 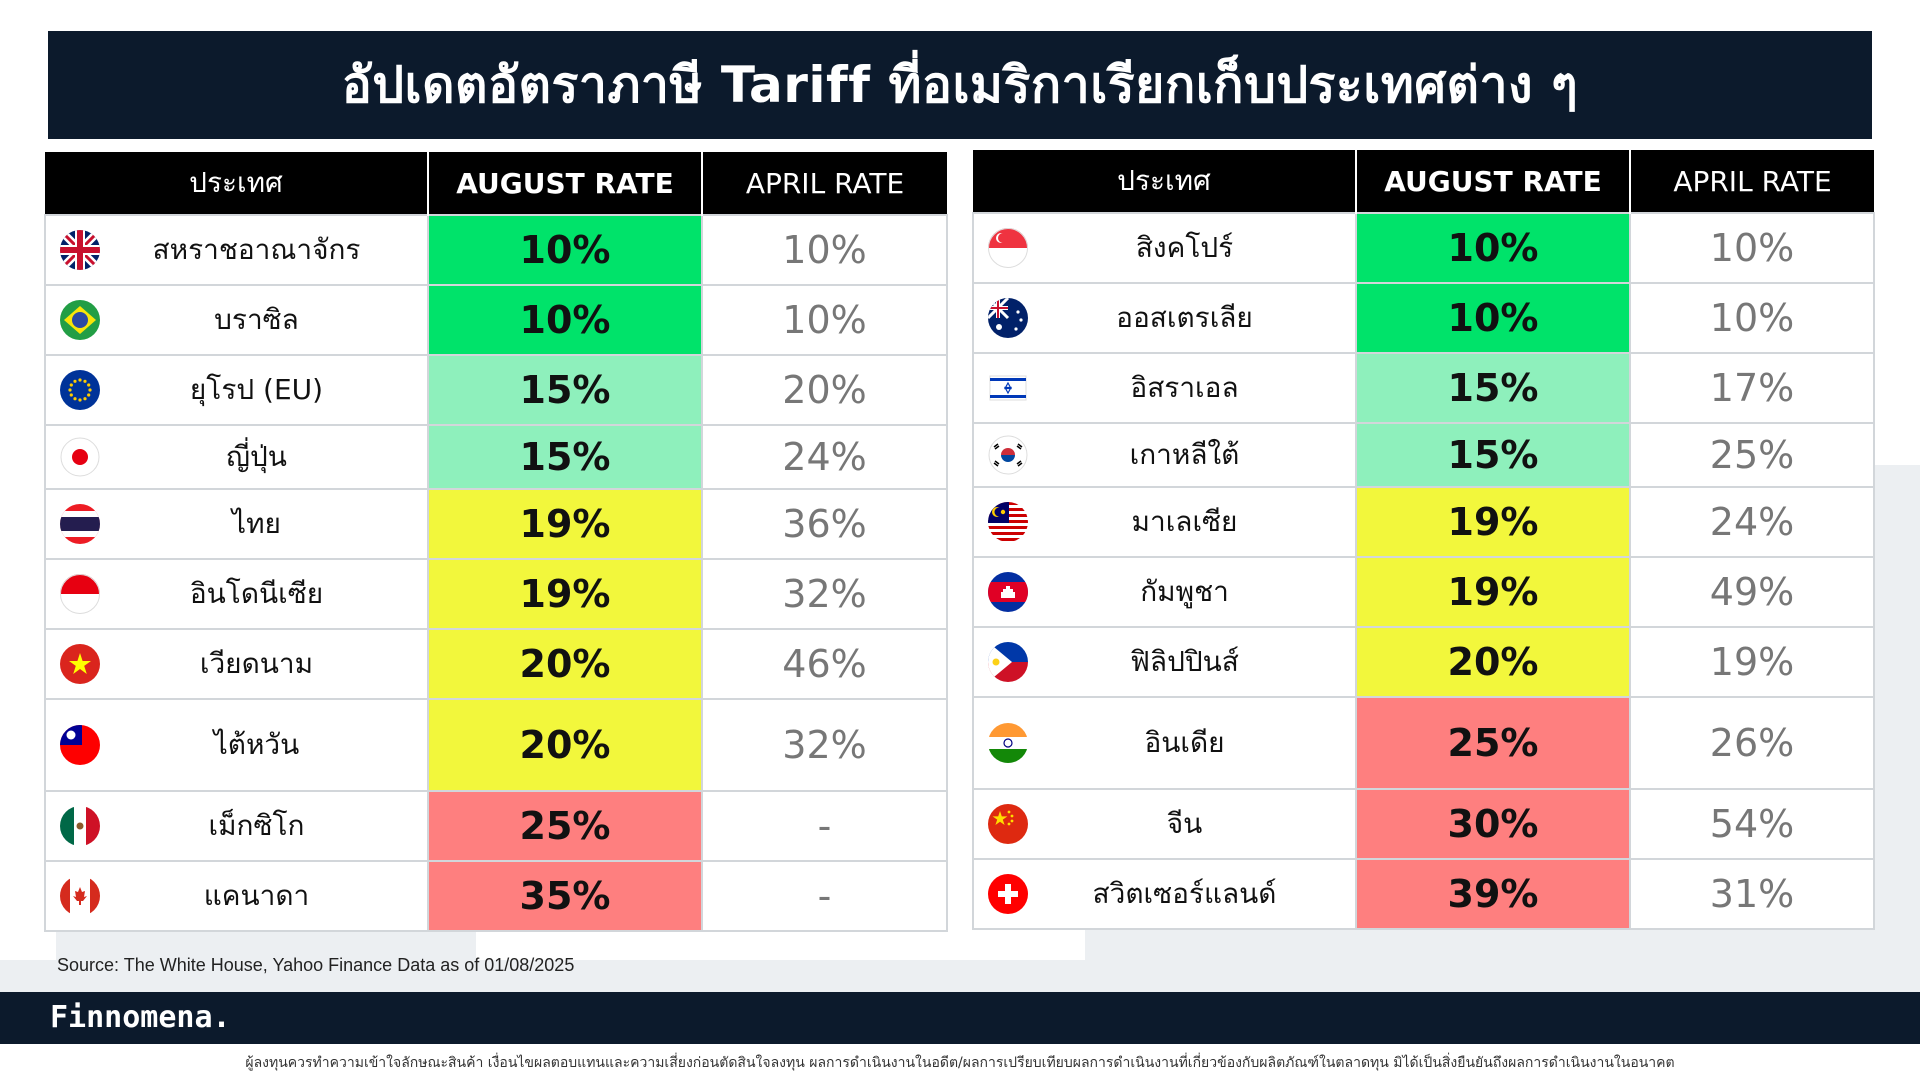 I want to click on country-cell: สวิตเซอร์แลนด์, so click(x=1164, y=894).